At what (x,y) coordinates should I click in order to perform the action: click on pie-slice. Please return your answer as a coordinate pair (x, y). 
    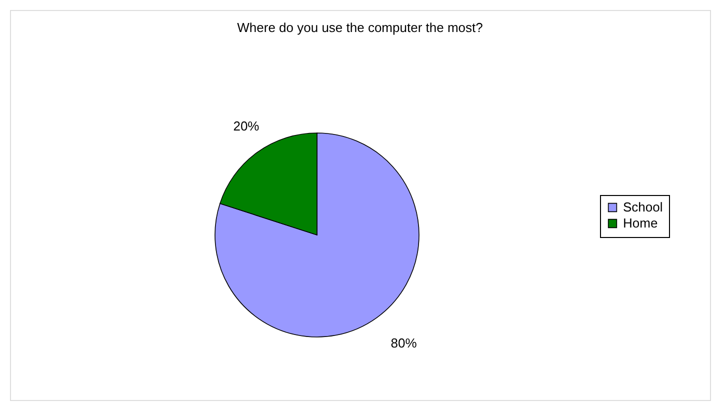
    Looking at the image, I should click on (317, 235).